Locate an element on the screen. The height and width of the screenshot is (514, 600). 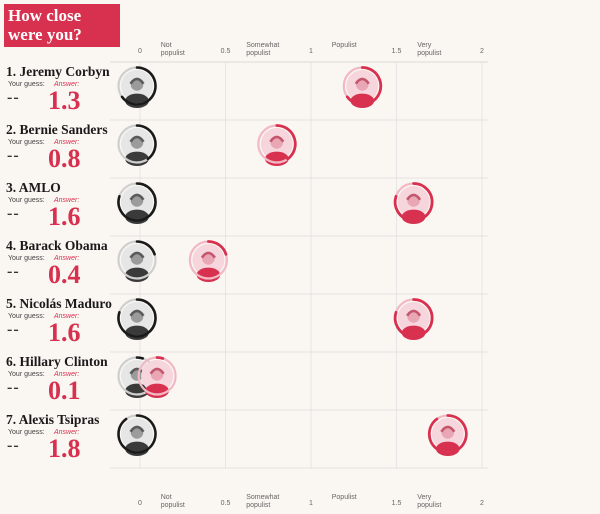
zone-label-bottom: Somewhat populist is located at coordinates (262, 502).